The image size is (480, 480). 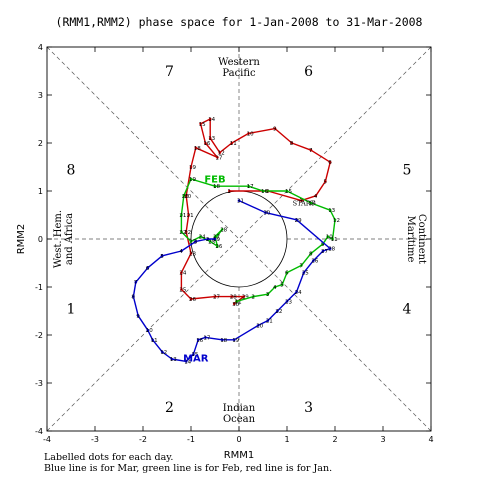 I want to click on phase-label-8: 8, so click(x=71, y=170).